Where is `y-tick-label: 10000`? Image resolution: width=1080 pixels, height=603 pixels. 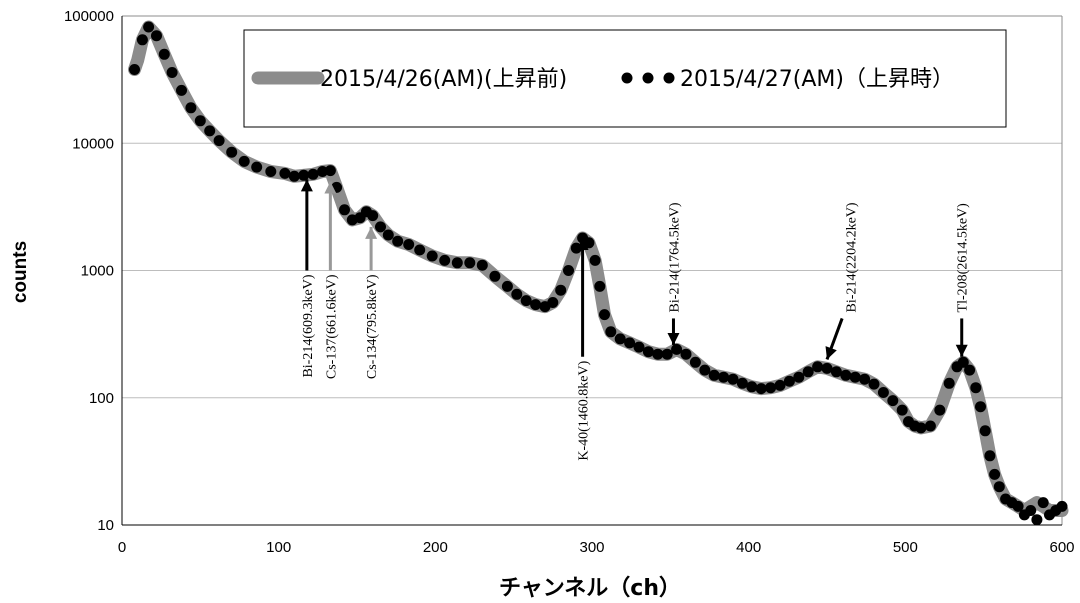
y-tick-label: 10000 is located at coordinates (93, 143).